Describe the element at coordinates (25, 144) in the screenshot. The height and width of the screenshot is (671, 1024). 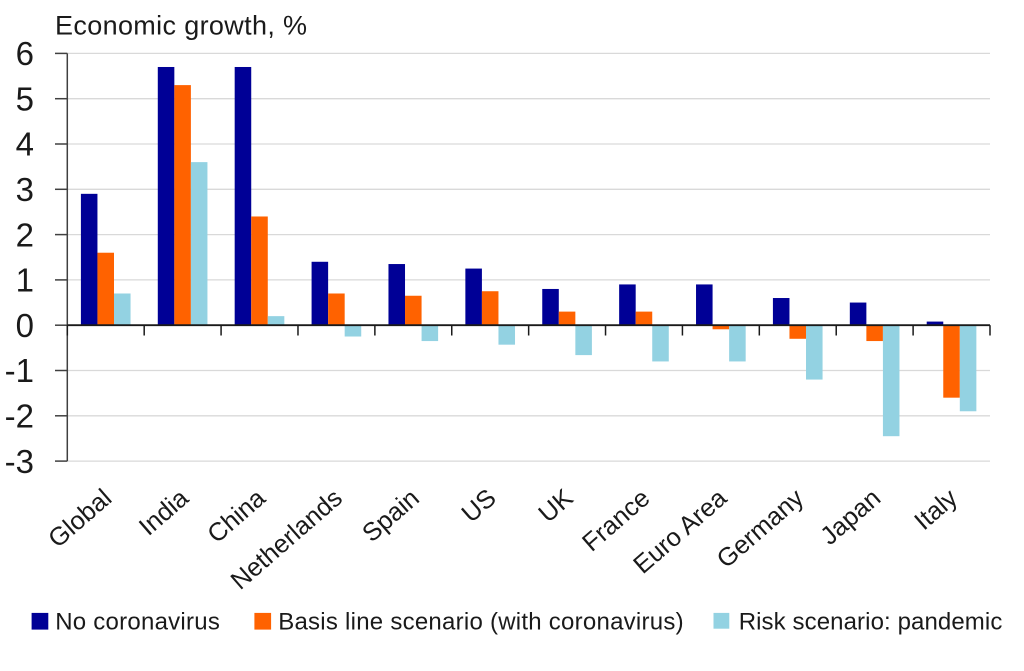
I see `svg-text: 4` at that location.